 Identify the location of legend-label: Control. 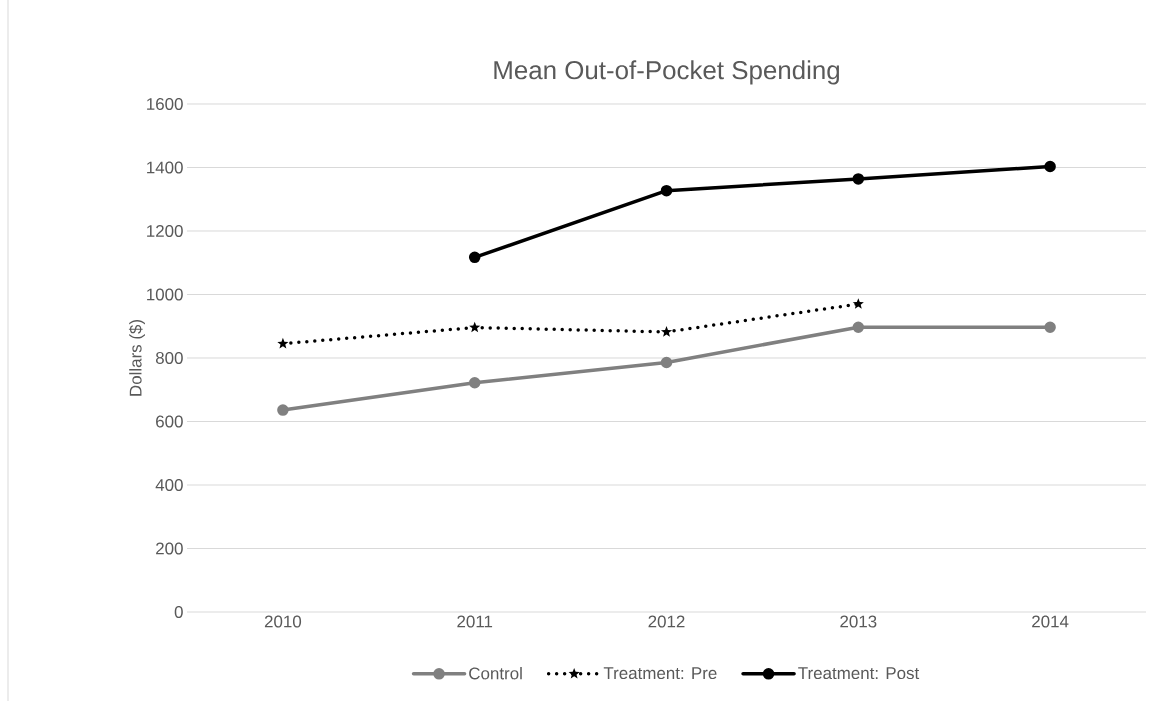
(495, 673).